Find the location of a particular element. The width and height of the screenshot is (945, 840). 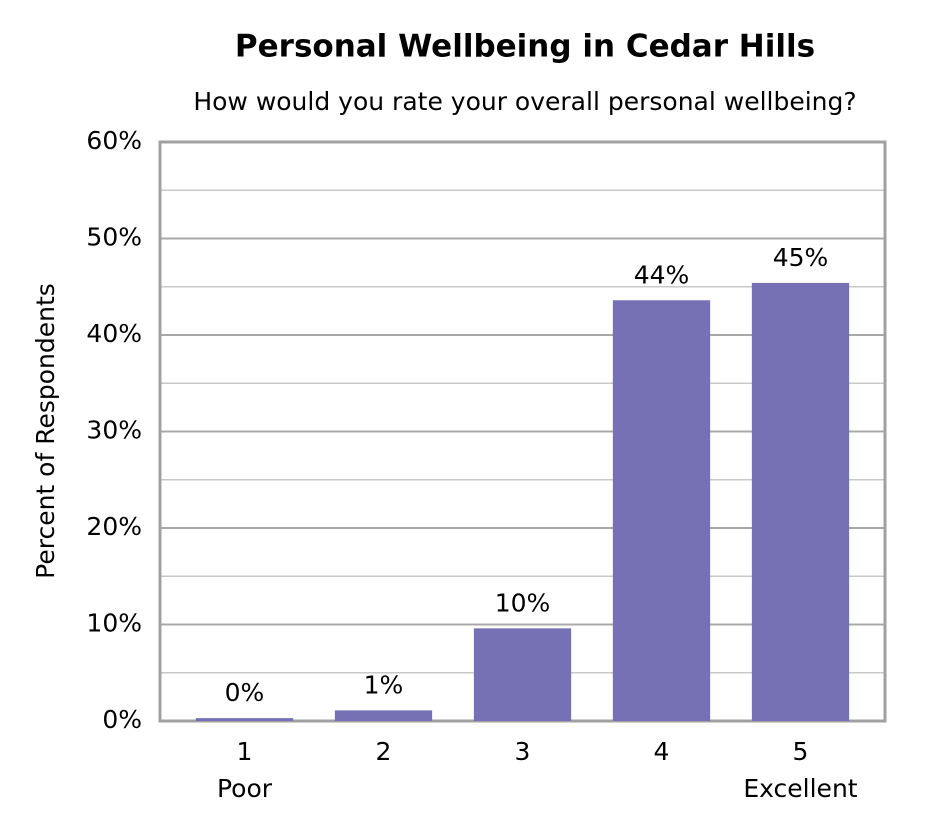

x-tick-label: 2 is located at coordinates (384, 751).